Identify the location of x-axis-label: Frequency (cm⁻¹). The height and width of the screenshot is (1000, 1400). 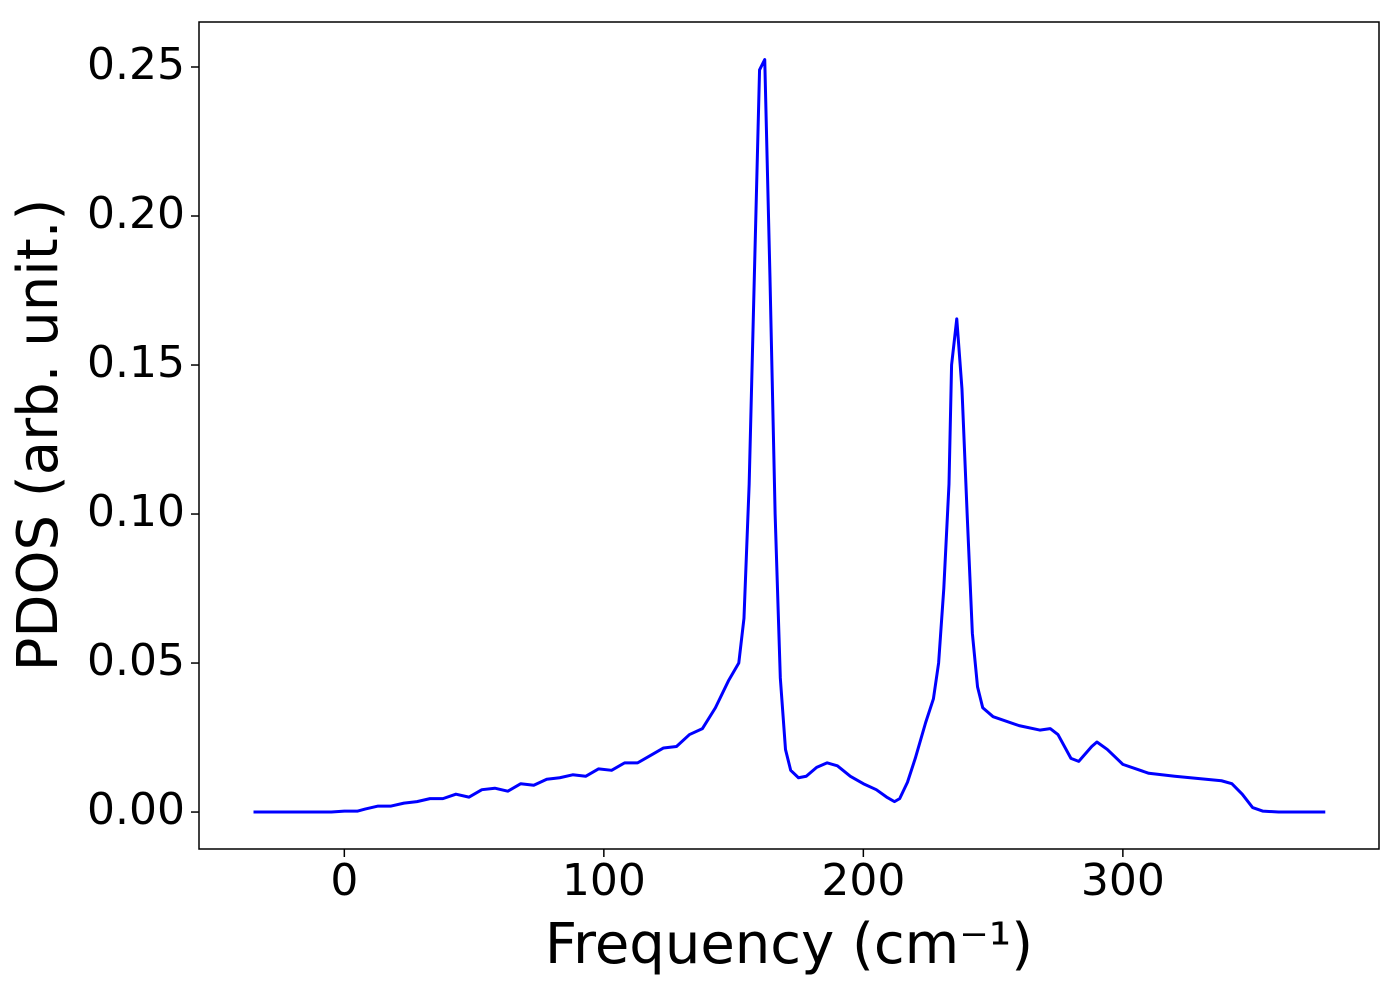
(789, 944).